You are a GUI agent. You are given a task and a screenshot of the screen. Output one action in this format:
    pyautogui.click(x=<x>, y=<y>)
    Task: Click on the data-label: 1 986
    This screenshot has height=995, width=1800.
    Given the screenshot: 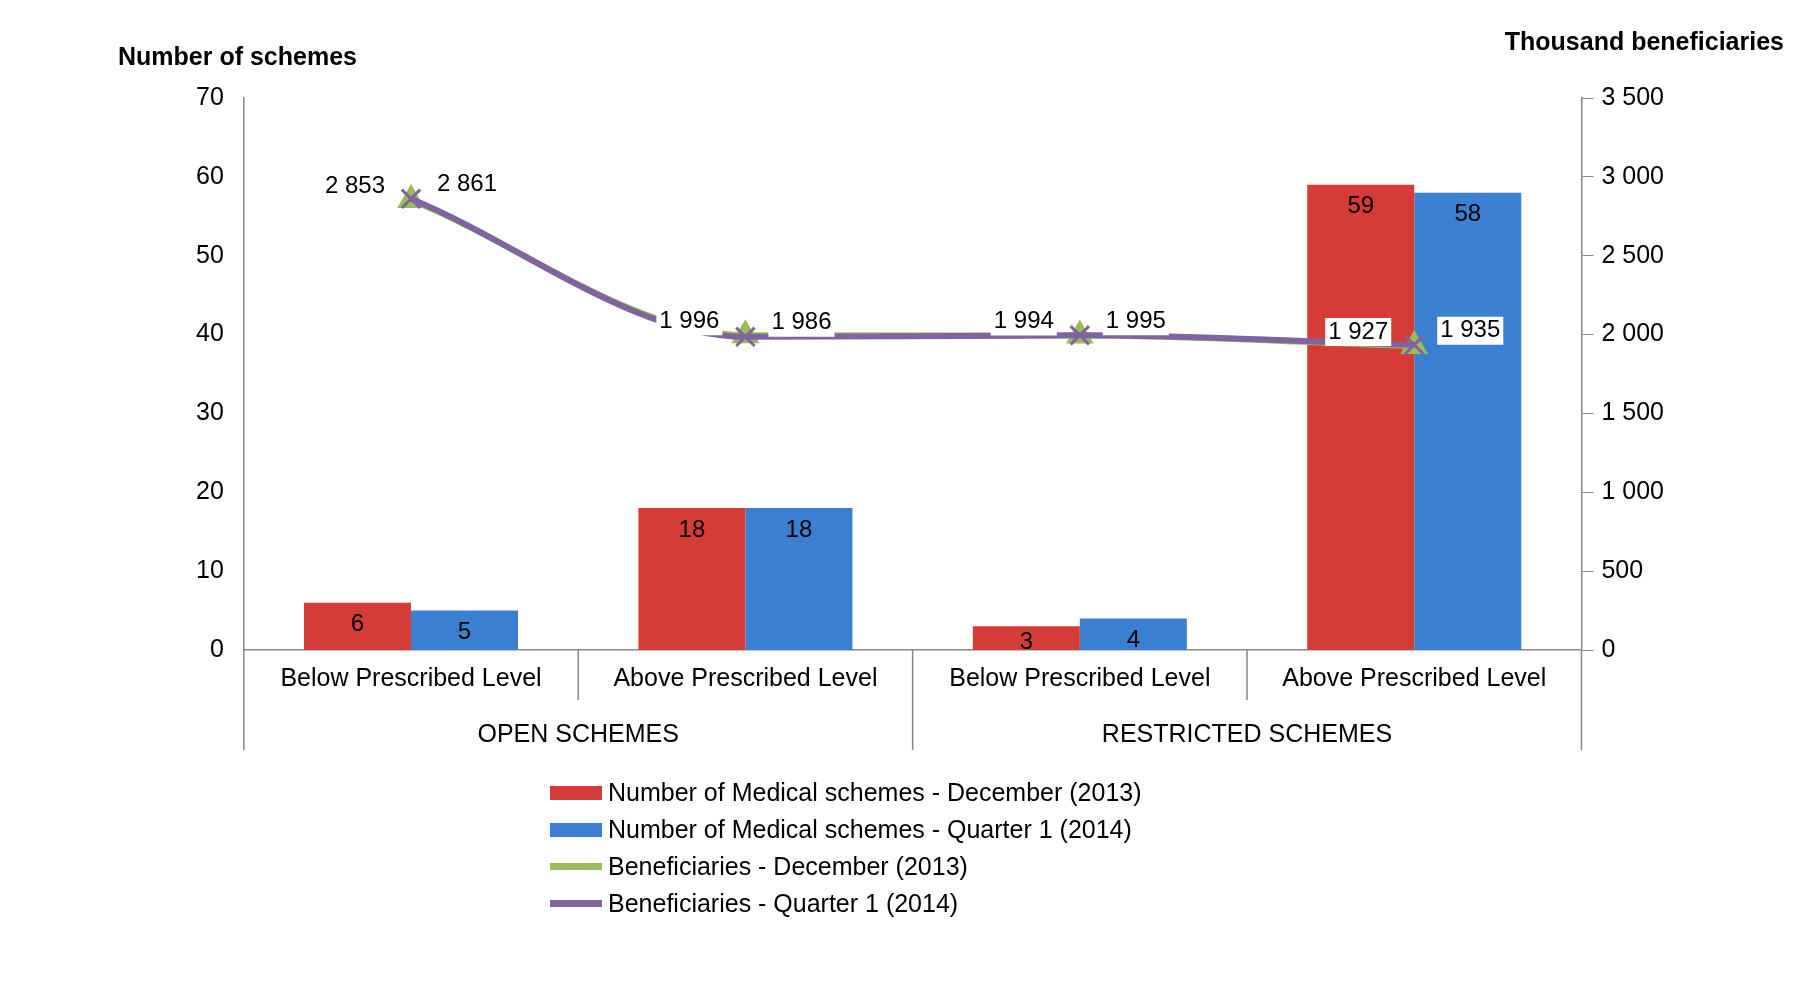 What is the action you would take?
    pyautogui.click(x=801, y=321)
    